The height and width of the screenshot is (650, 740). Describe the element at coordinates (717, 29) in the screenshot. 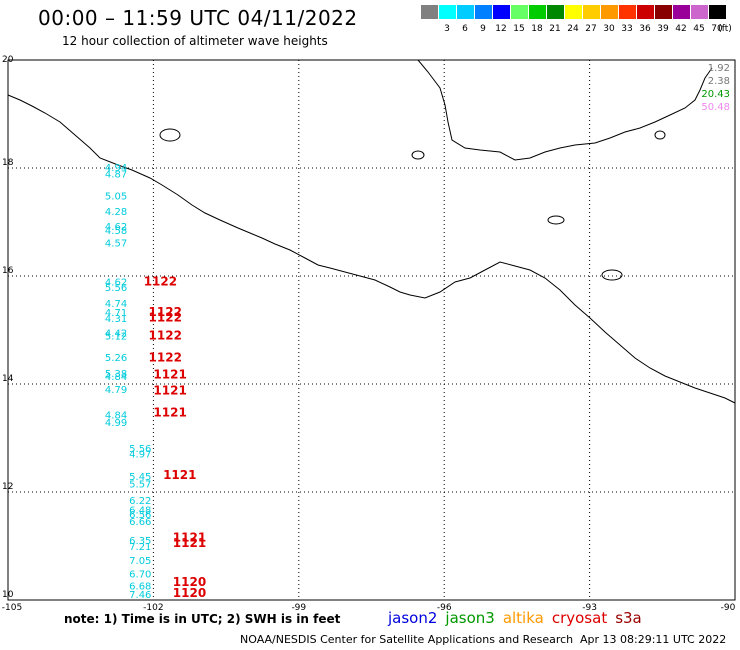

I see `scale-label: 70` at that location.